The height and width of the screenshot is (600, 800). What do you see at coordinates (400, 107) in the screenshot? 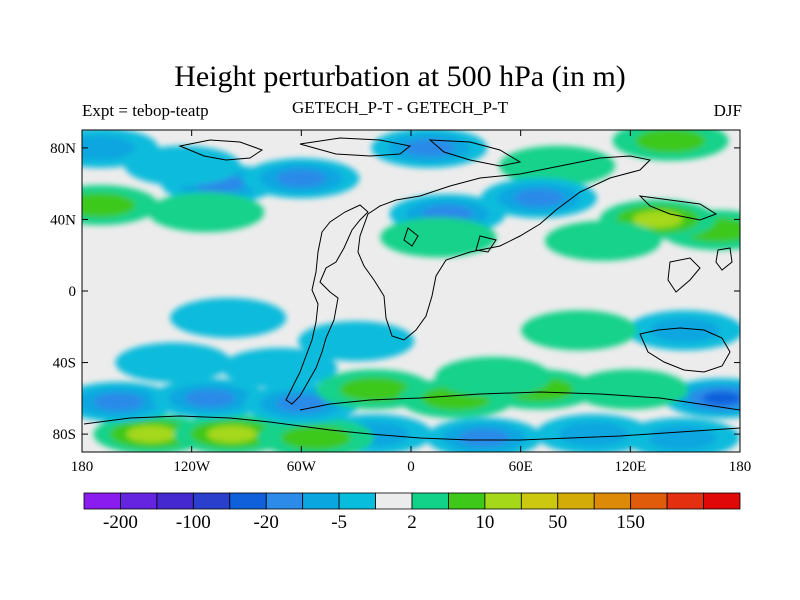
I see `dataset-label: GETECH_P-T - GETECH_P-T` at bounding box center [400, 107].